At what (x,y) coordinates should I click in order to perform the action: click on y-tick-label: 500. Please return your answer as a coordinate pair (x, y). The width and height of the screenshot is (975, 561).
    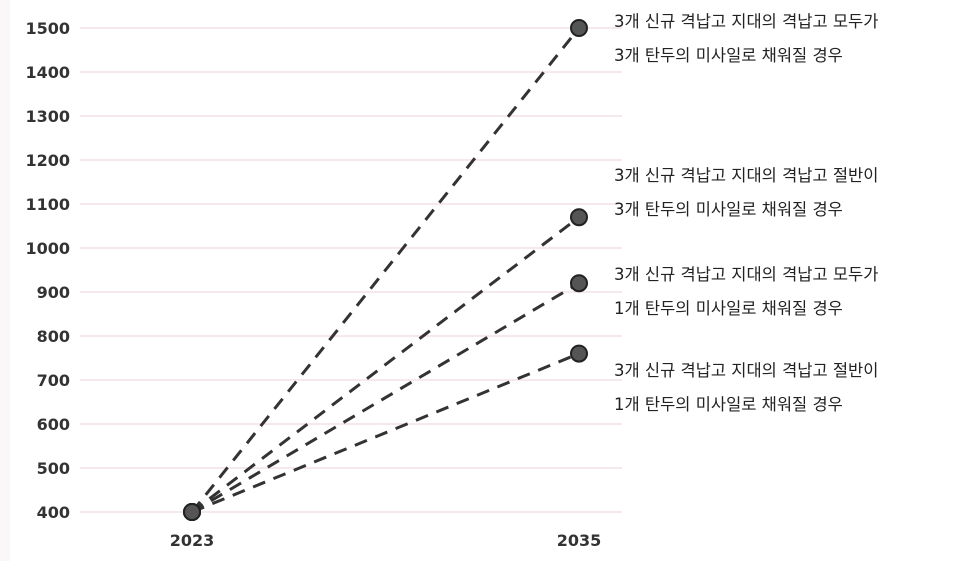
    Looking at the image, I should click on (53, 468).